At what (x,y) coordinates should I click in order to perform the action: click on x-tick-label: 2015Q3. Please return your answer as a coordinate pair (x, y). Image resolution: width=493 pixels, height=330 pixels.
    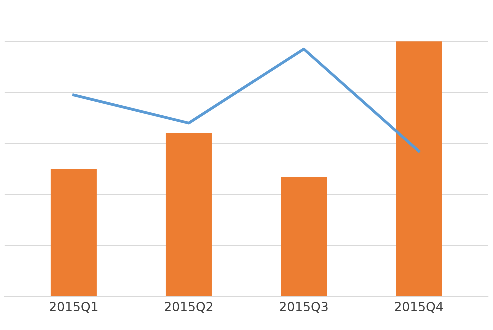
    Looking at the image, I should click on (304, 307).